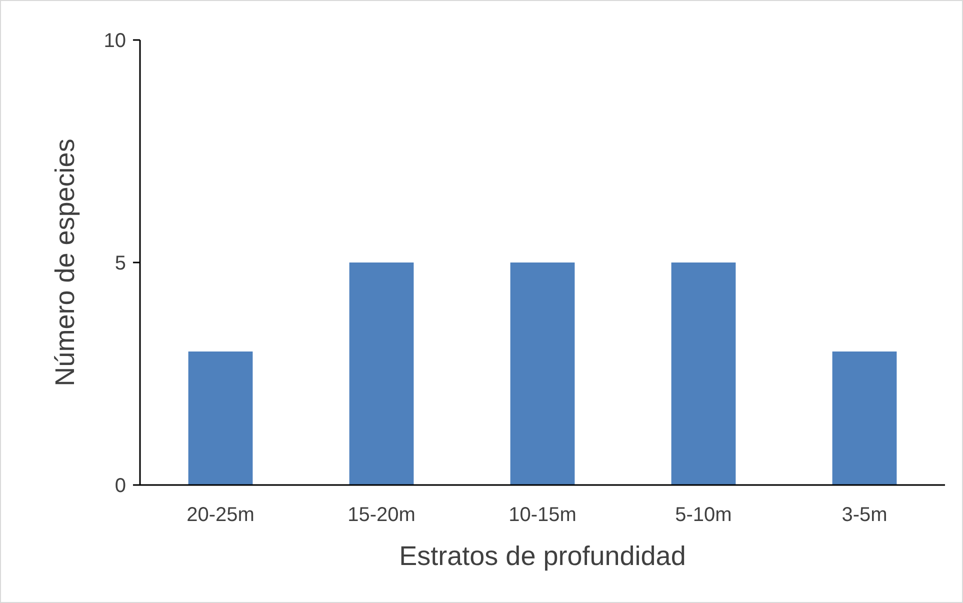 This screenshot has height=603, width=963. I want to click on y-tick-label: 0, so click(120, 486).